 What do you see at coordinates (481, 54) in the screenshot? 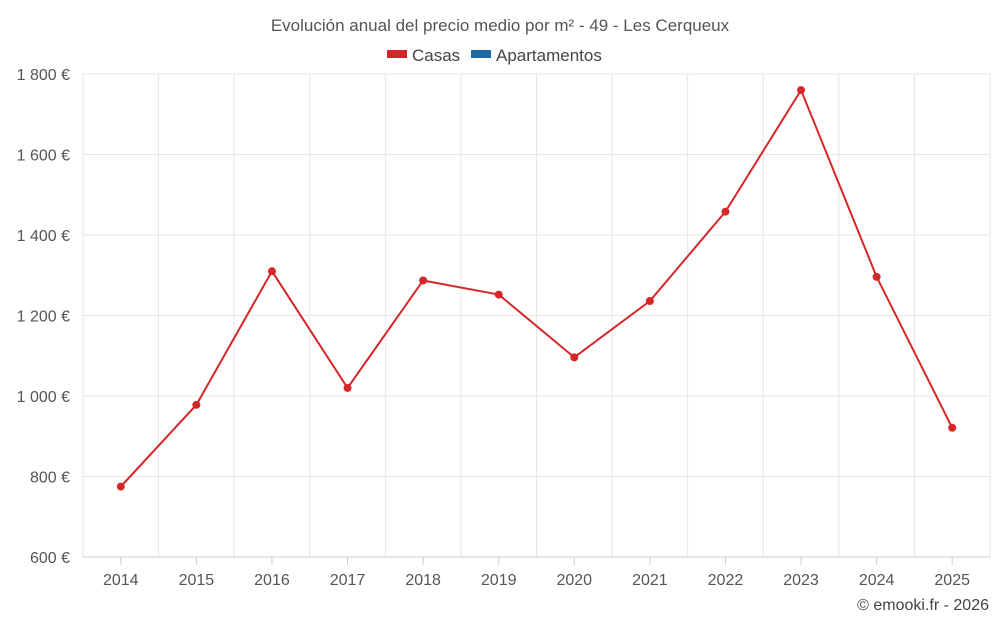
I see `legend-swatch-apartamentos` at bounding box center [481, 54].